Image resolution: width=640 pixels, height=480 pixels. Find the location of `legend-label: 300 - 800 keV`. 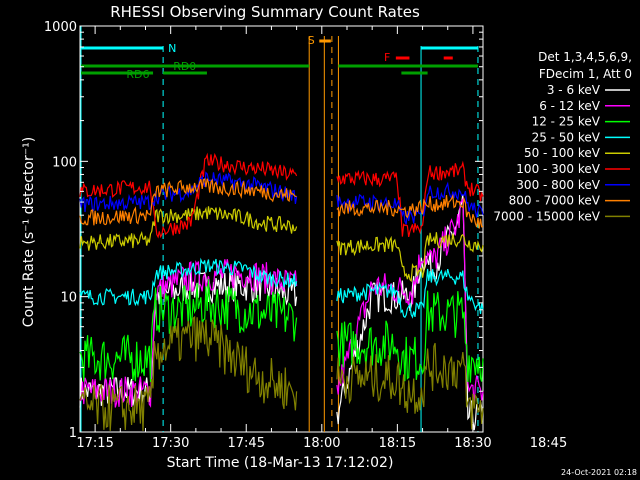

legend-label: 300 - 800 keV is located at coordinates (558, 185).